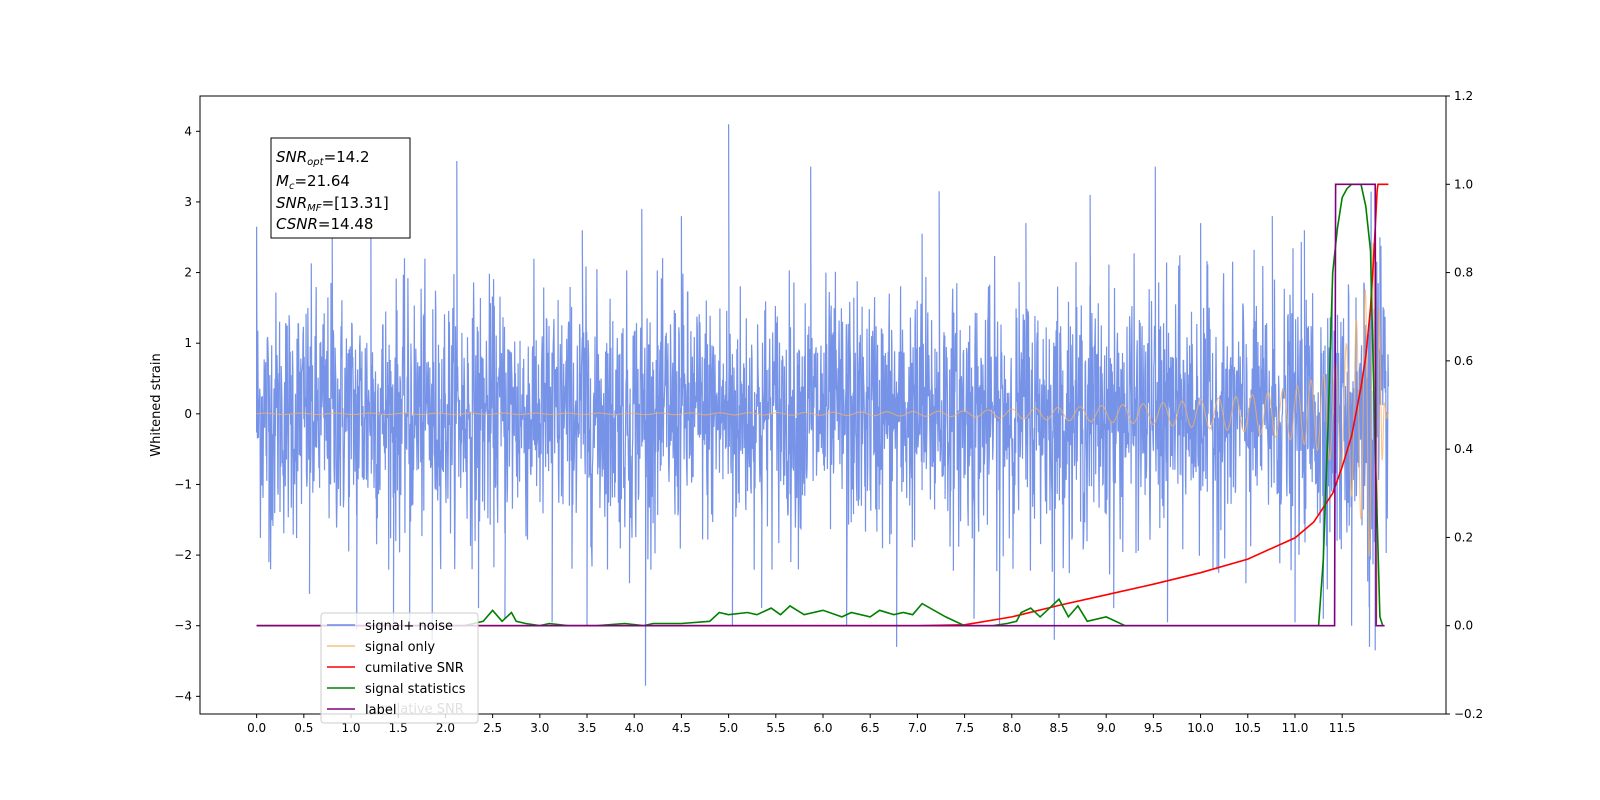  Describe the element at coordinates (775, 728) in the screenshot. I see `x-tick-label: 5.5` at that location.